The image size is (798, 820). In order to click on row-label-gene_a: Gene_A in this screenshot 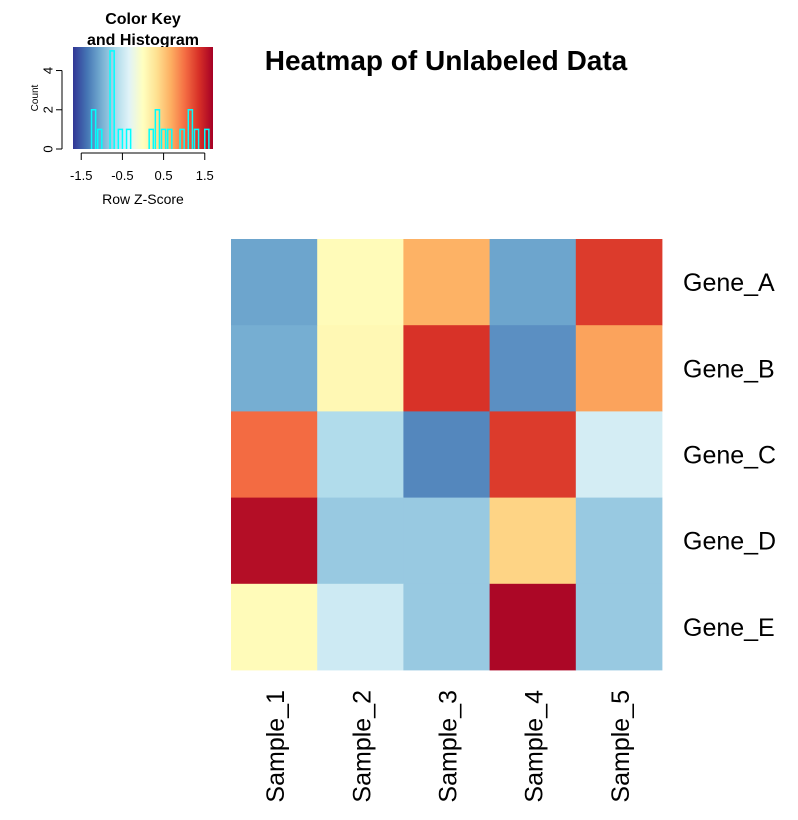, I will do `click(729, 283)`.